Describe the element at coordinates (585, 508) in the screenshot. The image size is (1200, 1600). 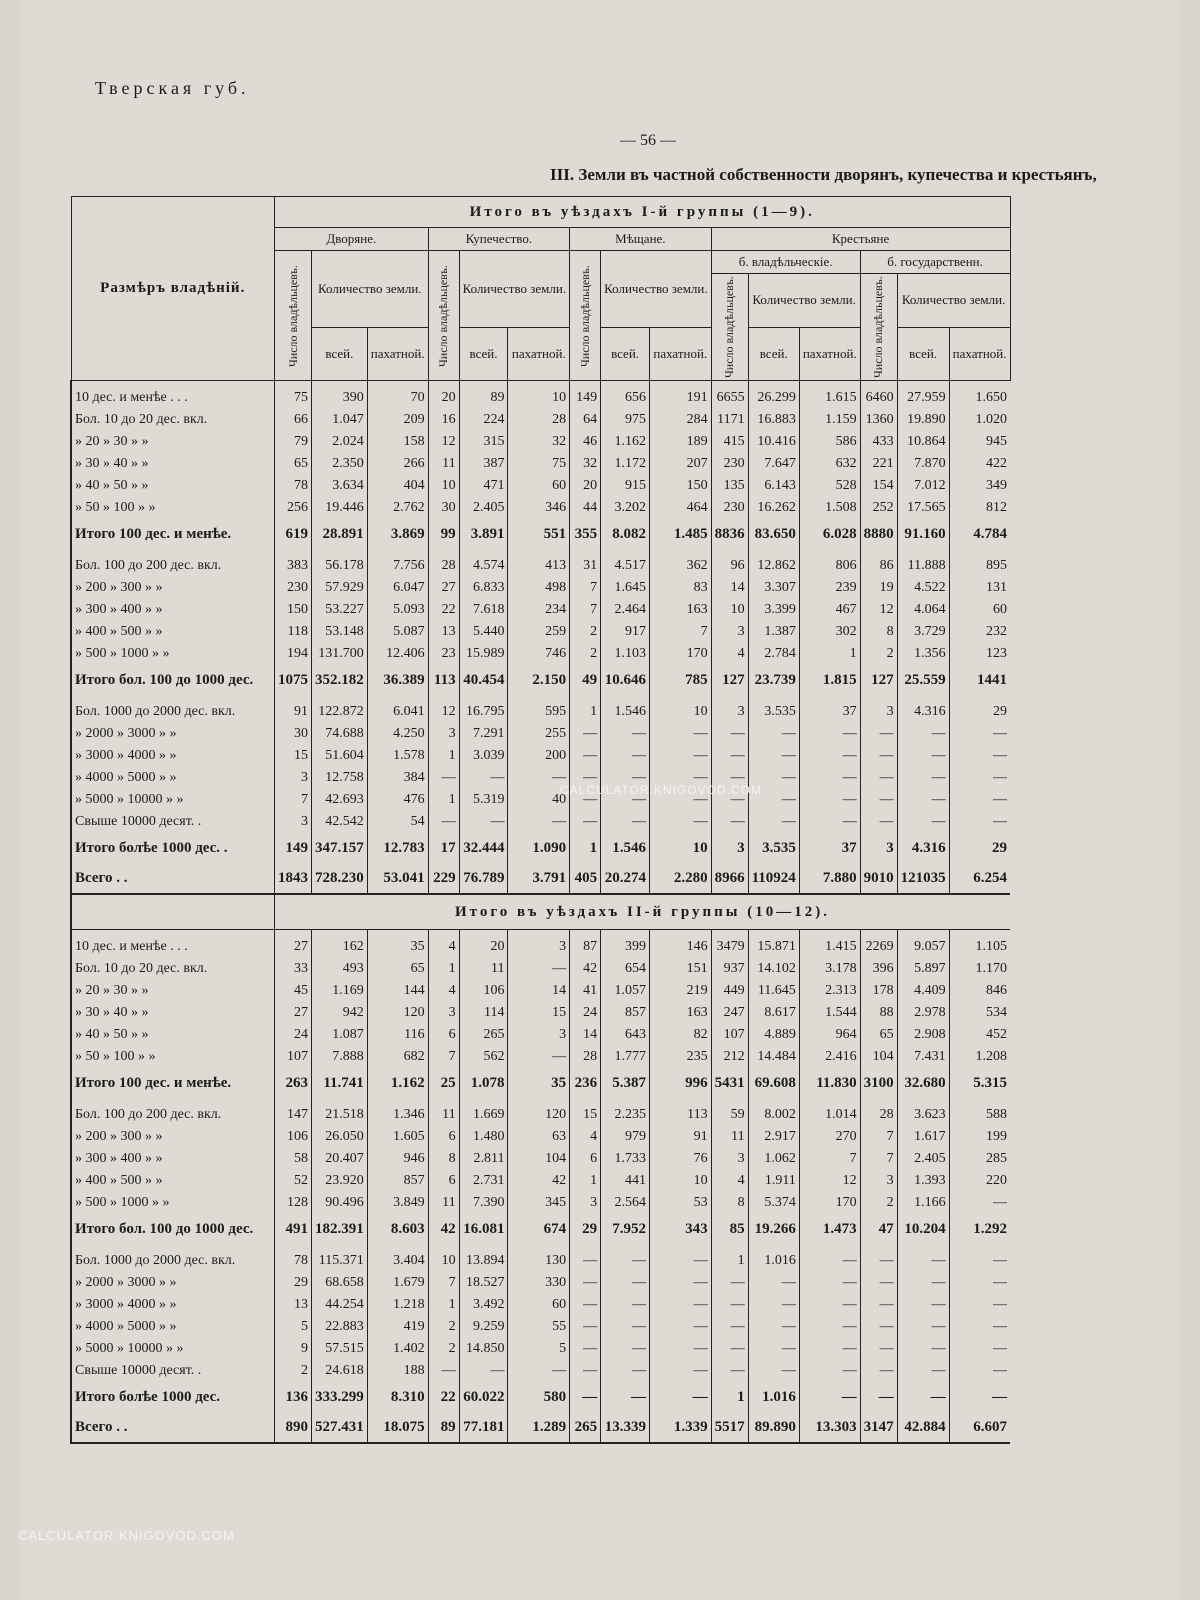
I see `cell: 44` at that location.